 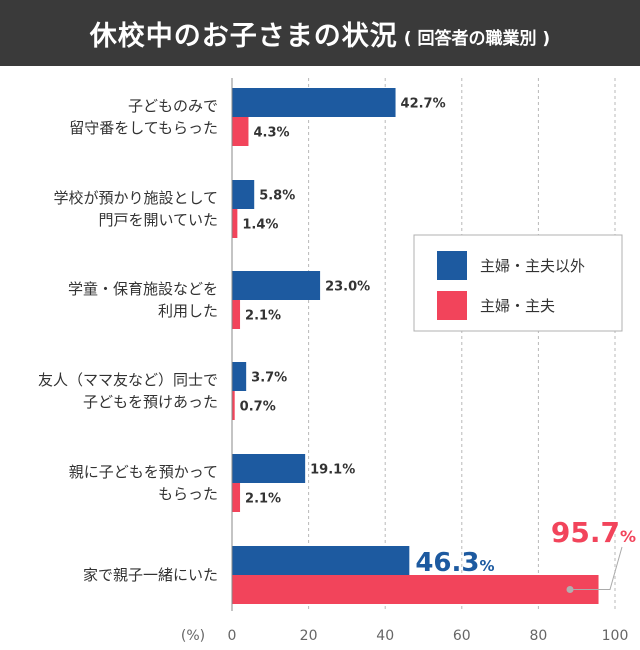 I want to click on category-label: 利用した, so click(x=188, y=311).